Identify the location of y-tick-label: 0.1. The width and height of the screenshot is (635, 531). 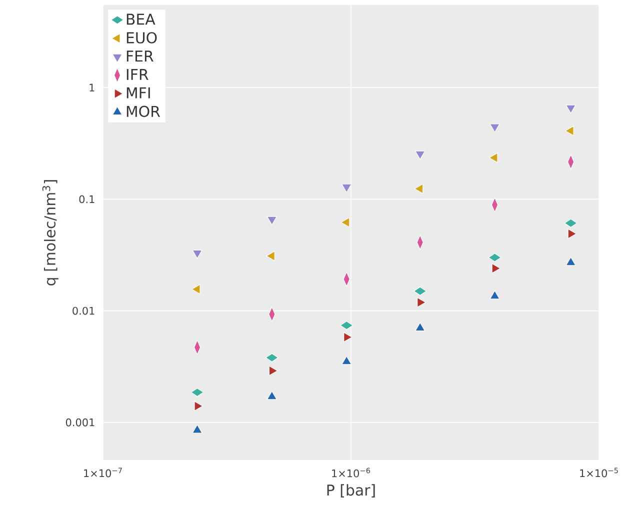
(86, 199).